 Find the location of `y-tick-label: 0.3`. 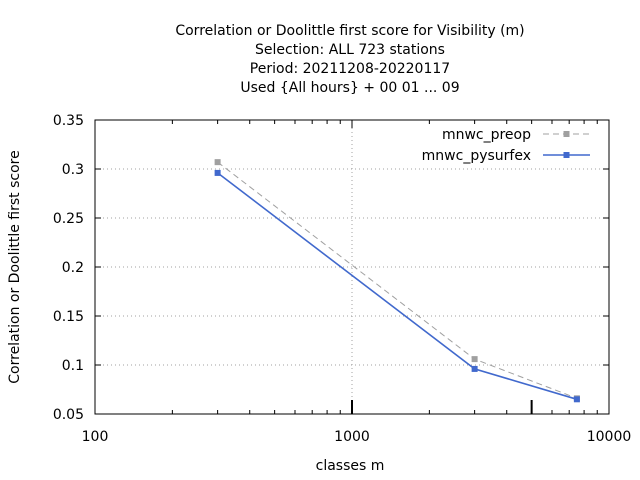

y-tick-label: 0.3 is located at coordinates (73, 170).